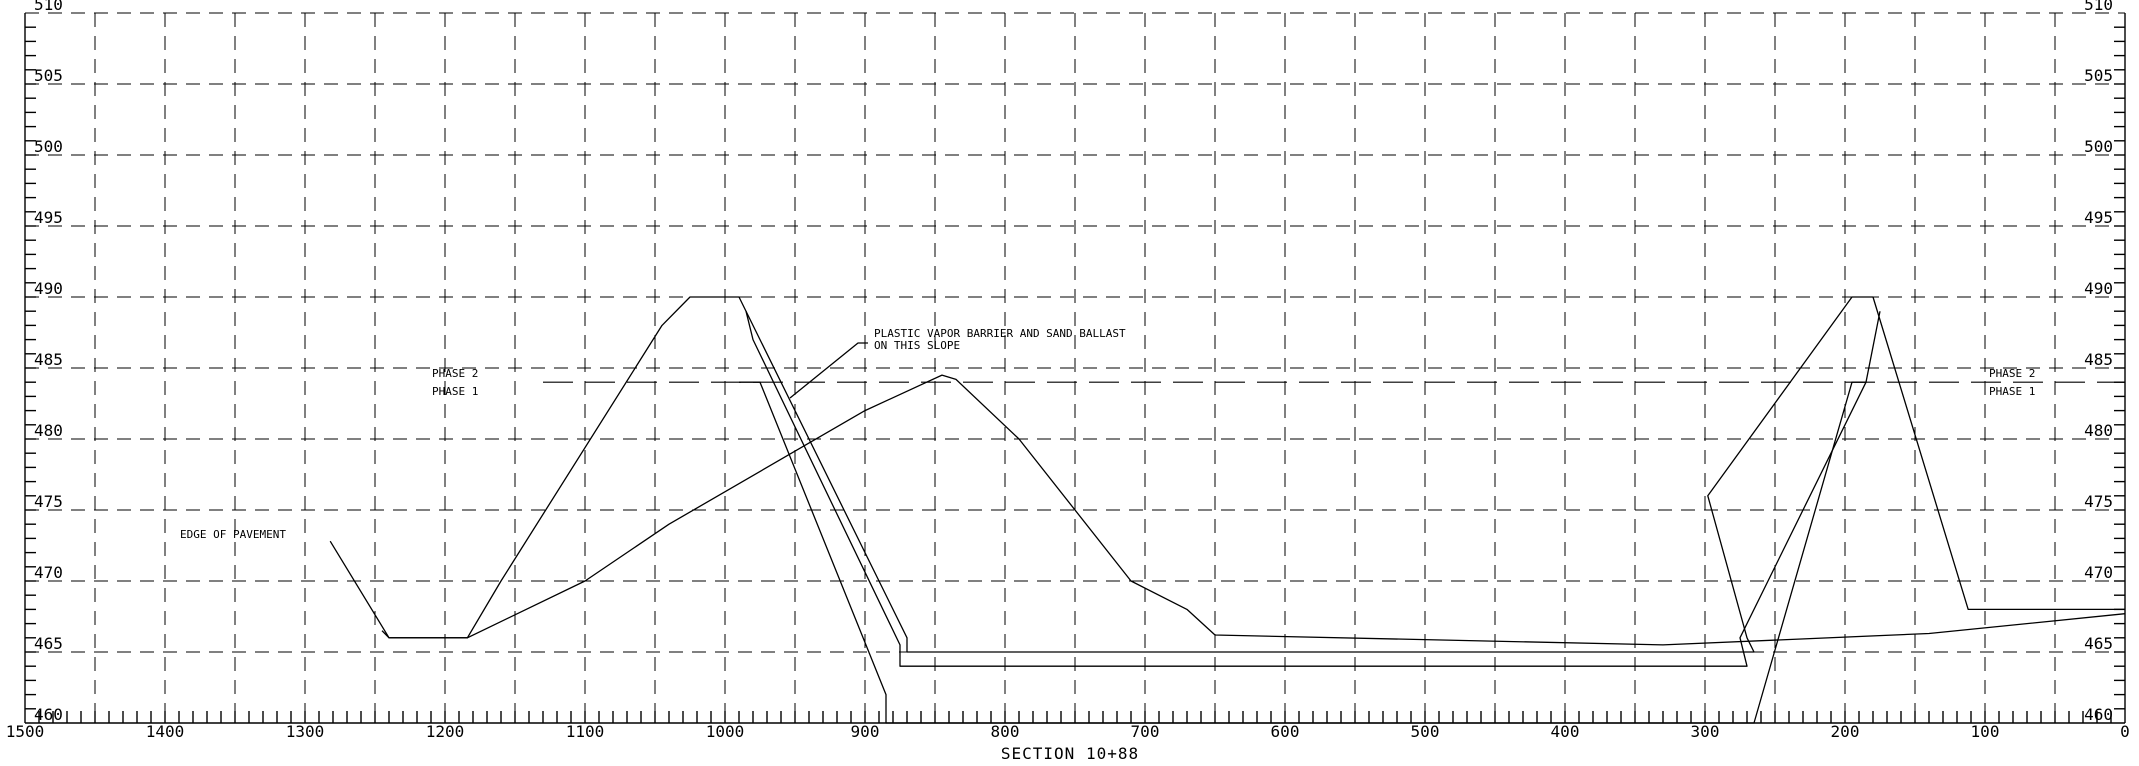  Describe the element at coordinates (1005, 731) in the screenshot. I see `x-tick-label: 800` at that location.